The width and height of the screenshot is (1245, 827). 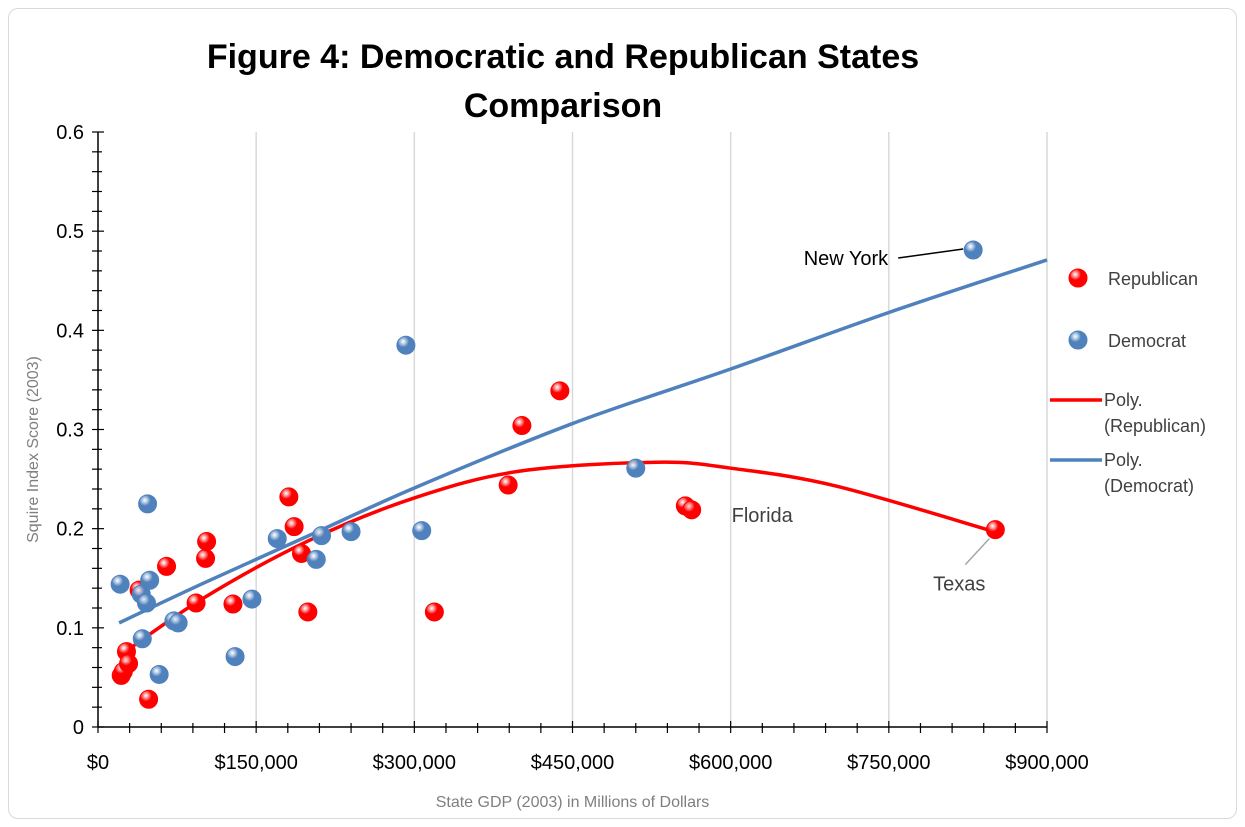 I want to click on annotation-label: New York, so click(x=846, y=259).